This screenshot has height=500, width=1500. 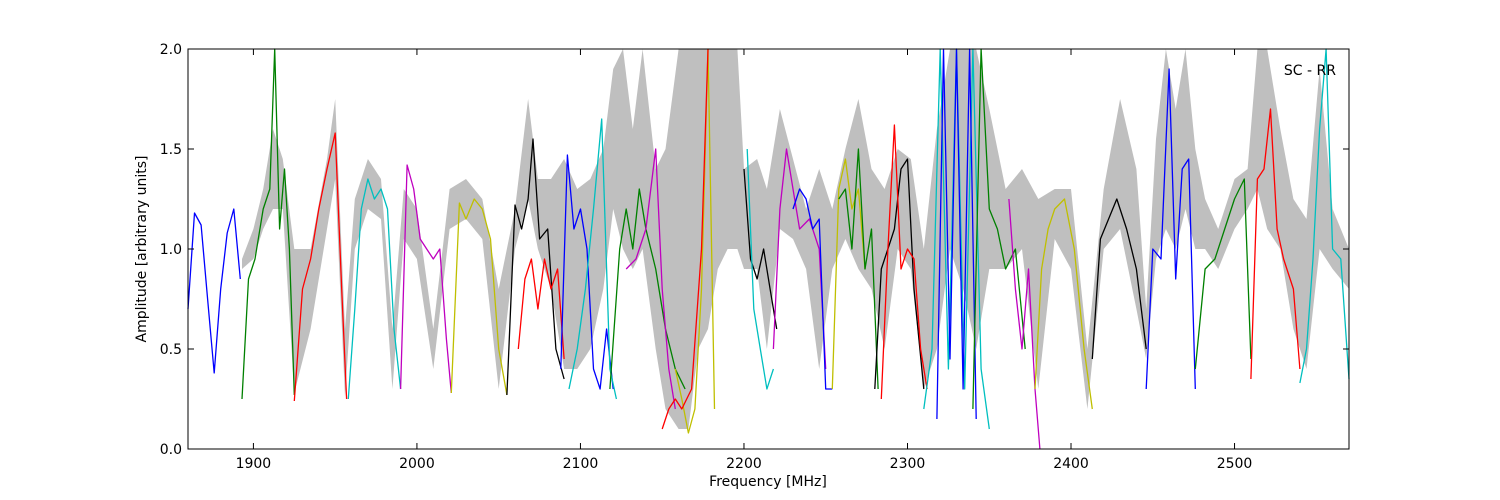 What do you see at coordinates (171, 450) in the screenshot?
I see `y-tick-label: 0.0` at bounding box center [171, 450].